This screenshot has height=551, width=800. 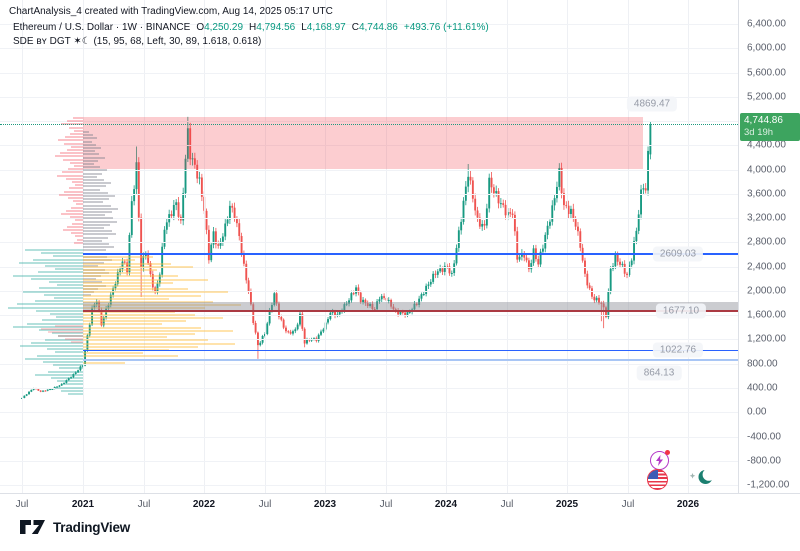 I want to click on indicator-params: (15, 95, 68, Left, 30, 89, 1.618, 0.618), so click(x=177, y=41).